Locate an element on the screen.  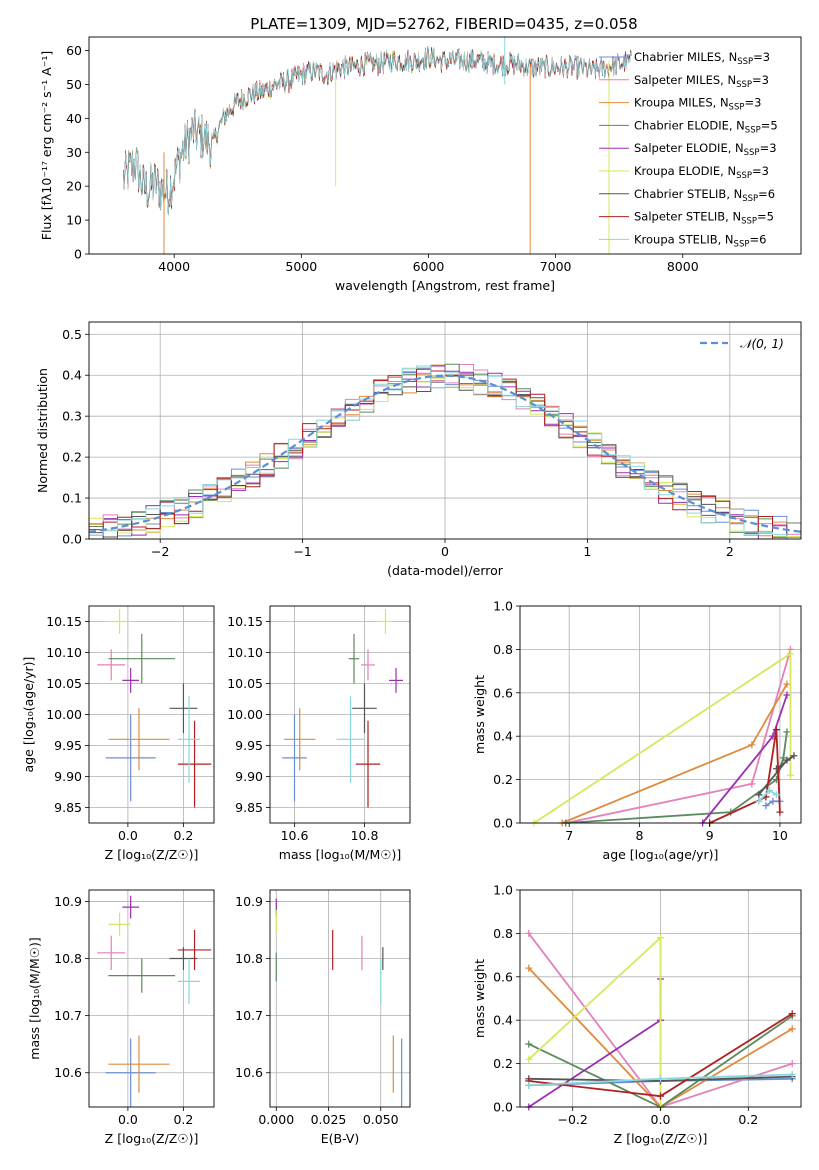
x-tick-label: 7000 is located at coordinates (556, 266).